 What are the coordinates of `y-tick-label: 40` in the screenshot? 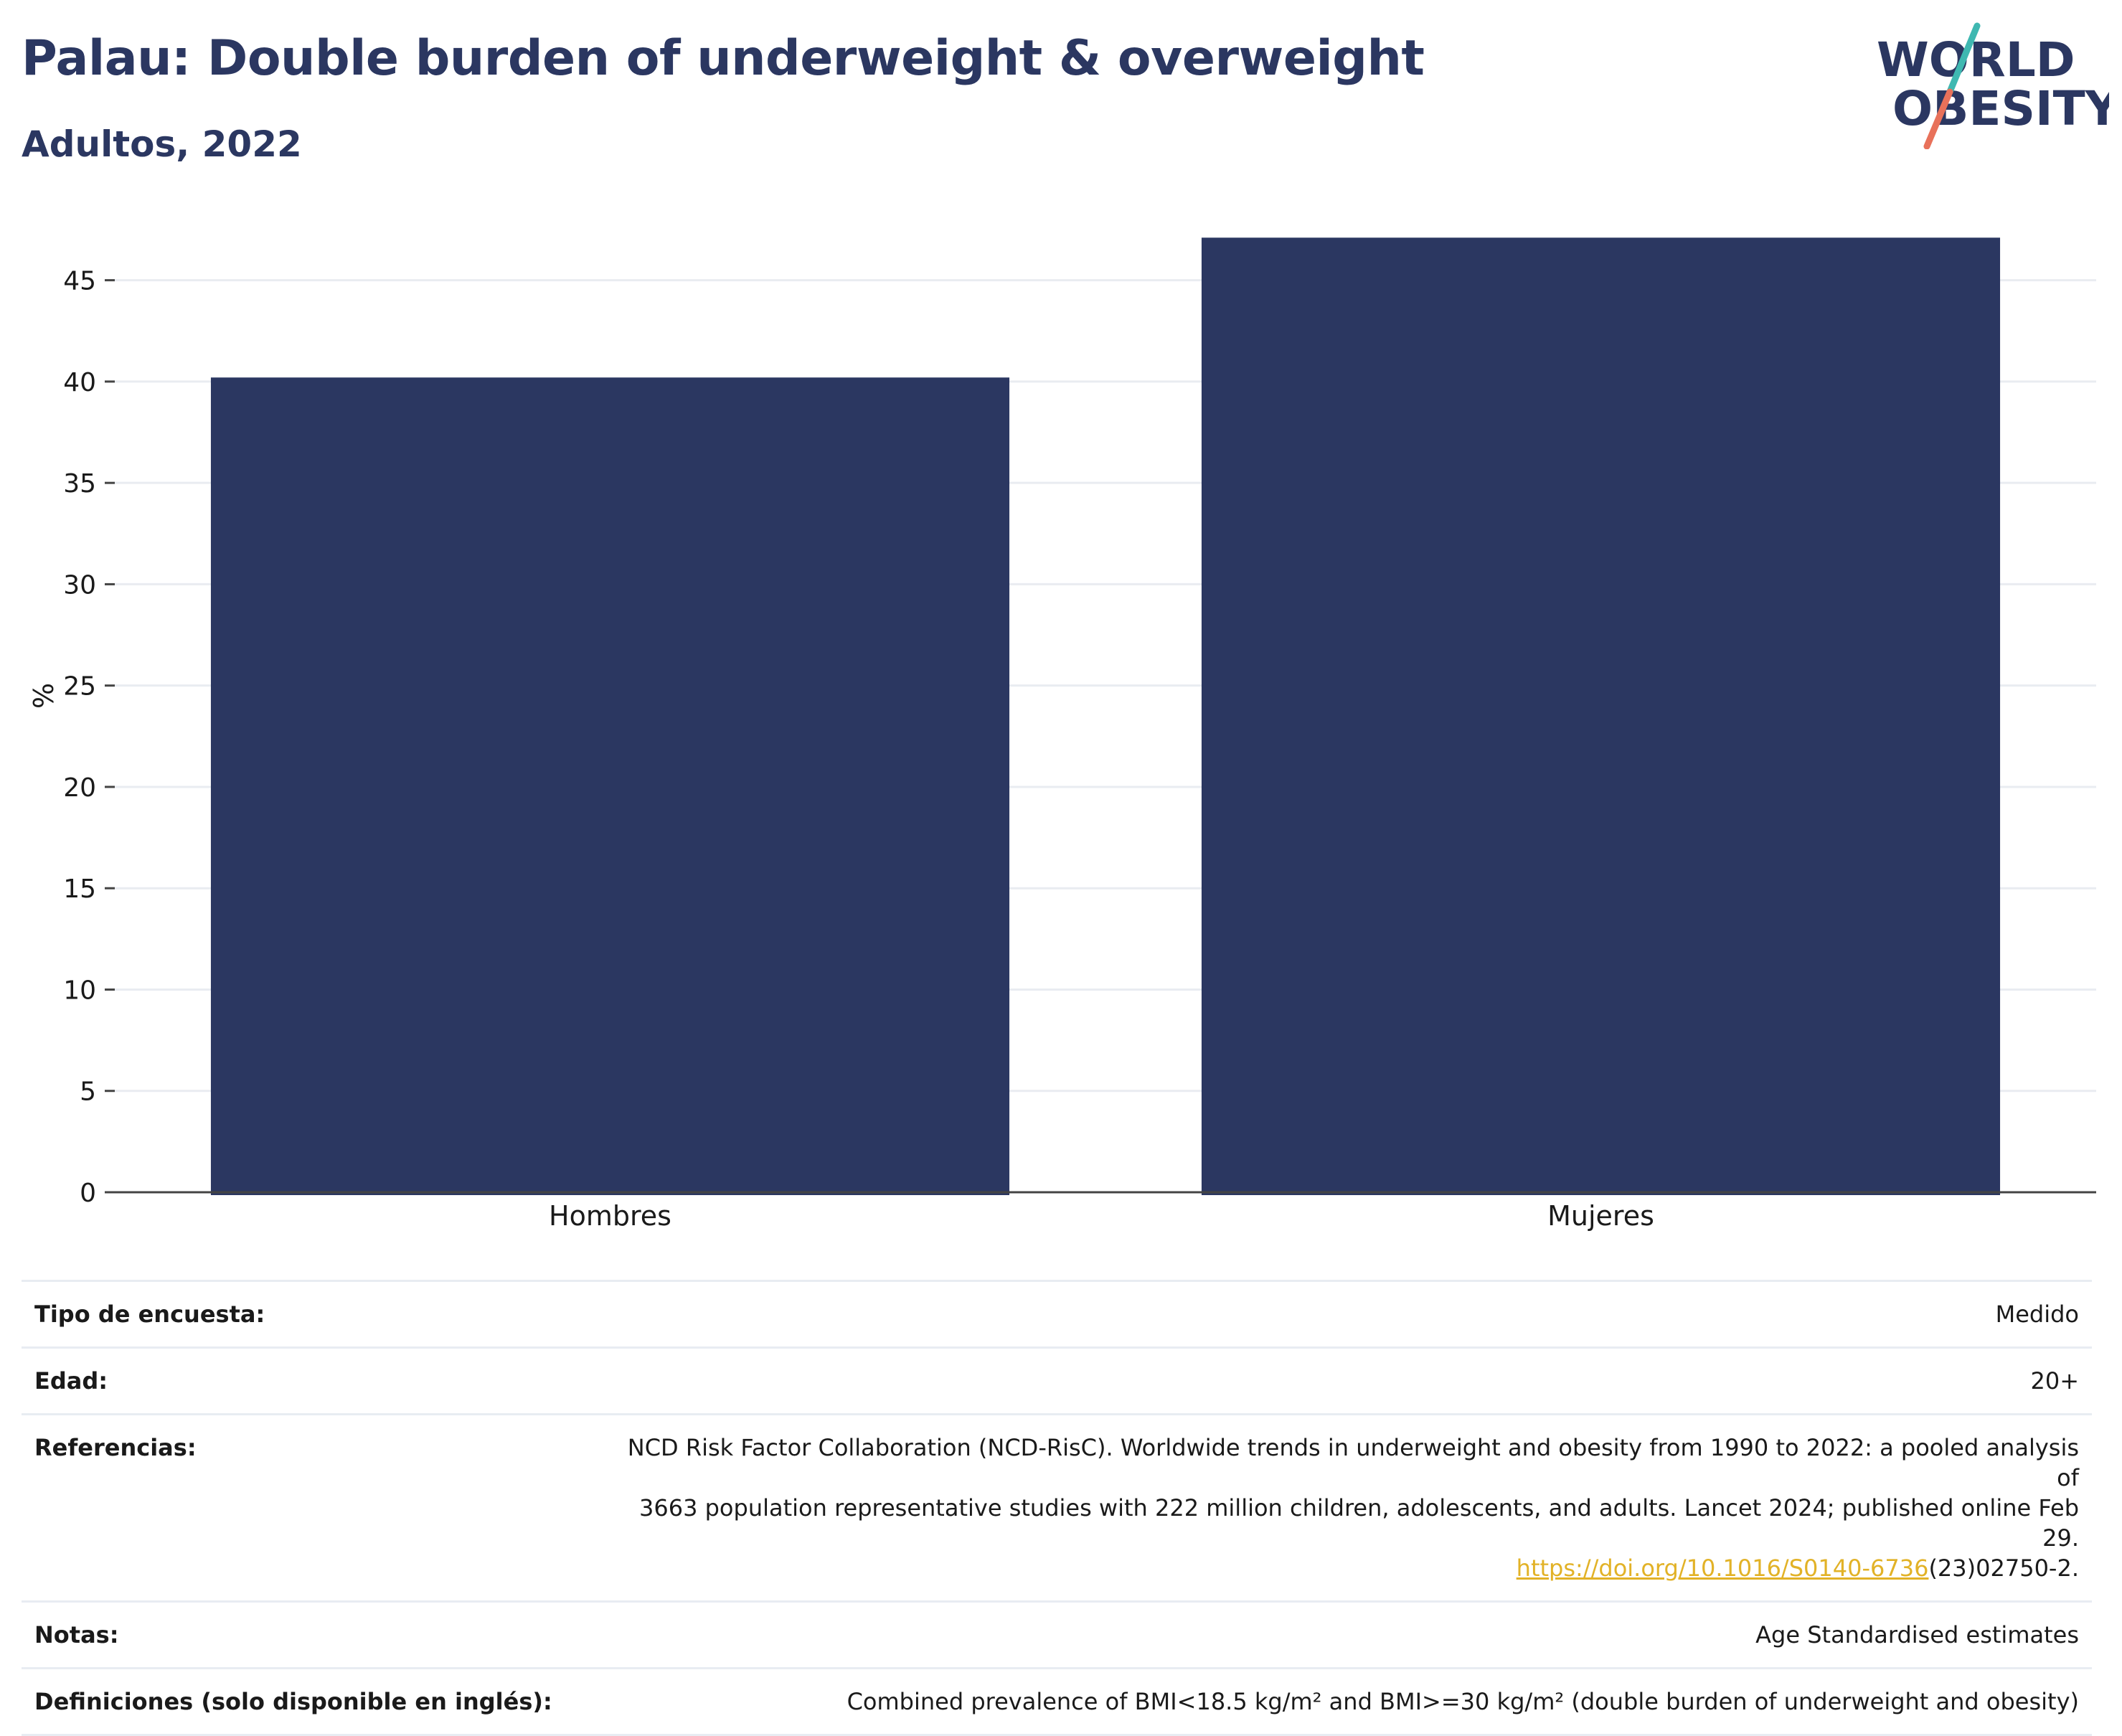 It's located at (79, 382).